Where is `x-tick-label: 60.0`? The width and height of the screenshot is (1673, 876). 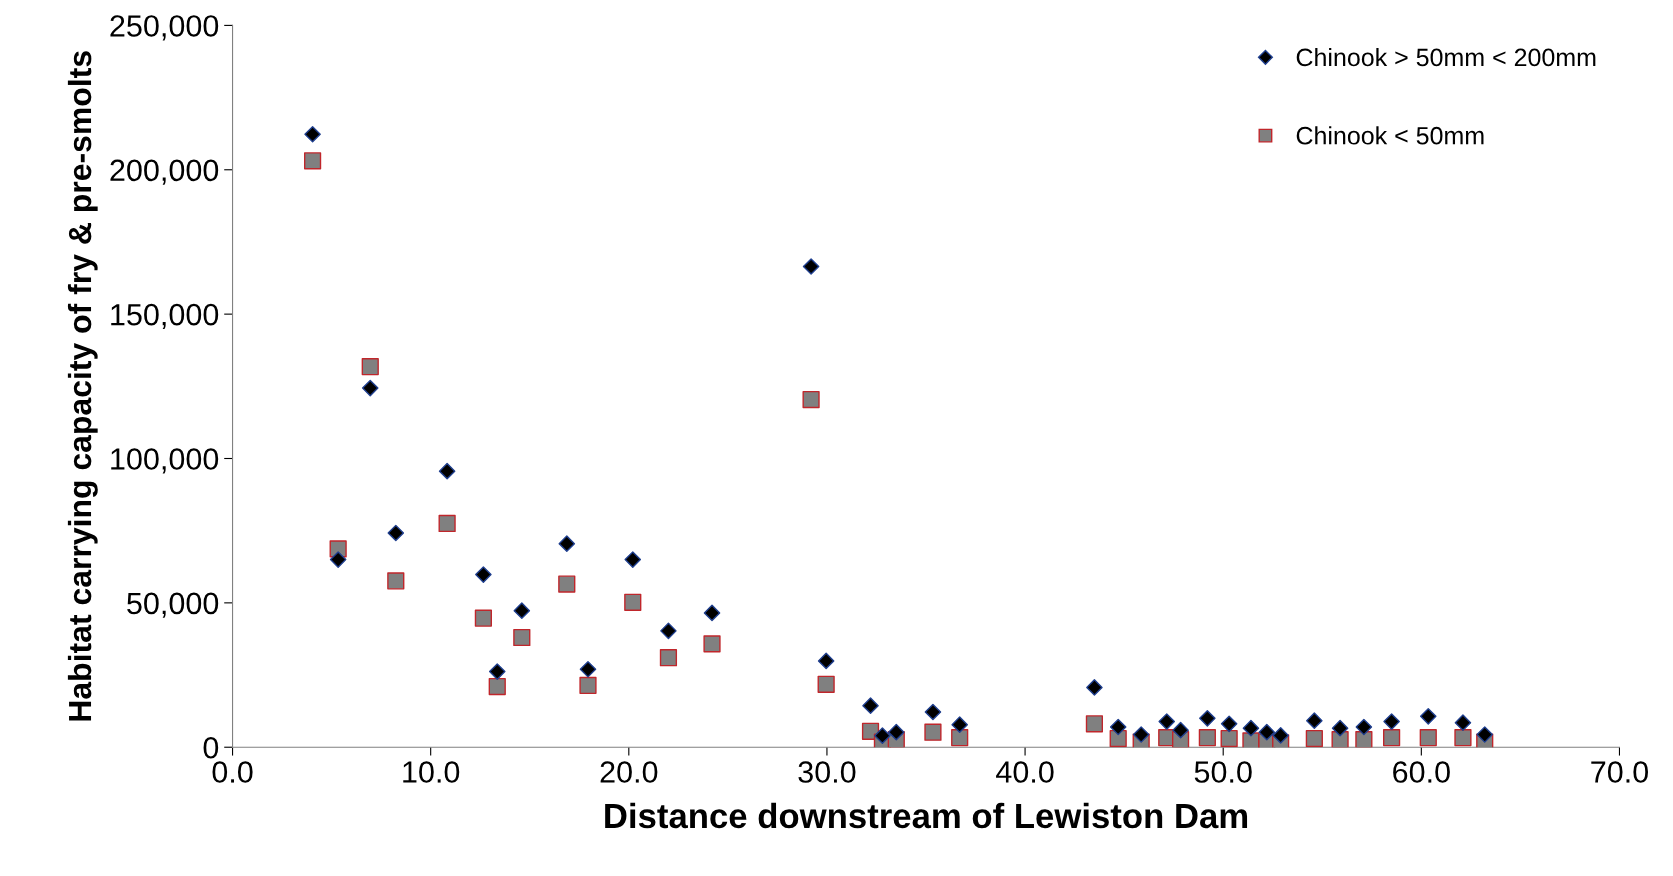
x-tick-label: 60.0 is located at coordinates (1421, 772).